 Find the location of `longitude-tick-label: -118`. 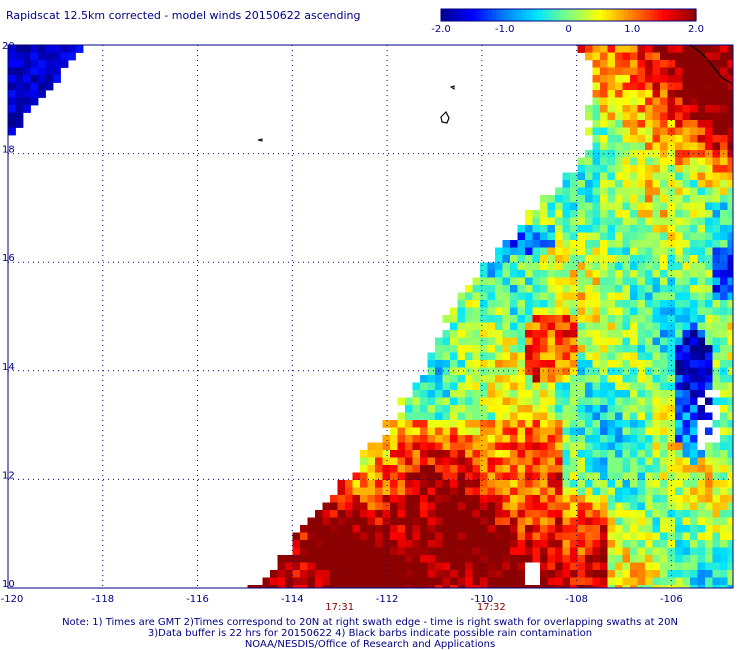

longitude-tick-label: -118 is located at coordinates (102, 599).